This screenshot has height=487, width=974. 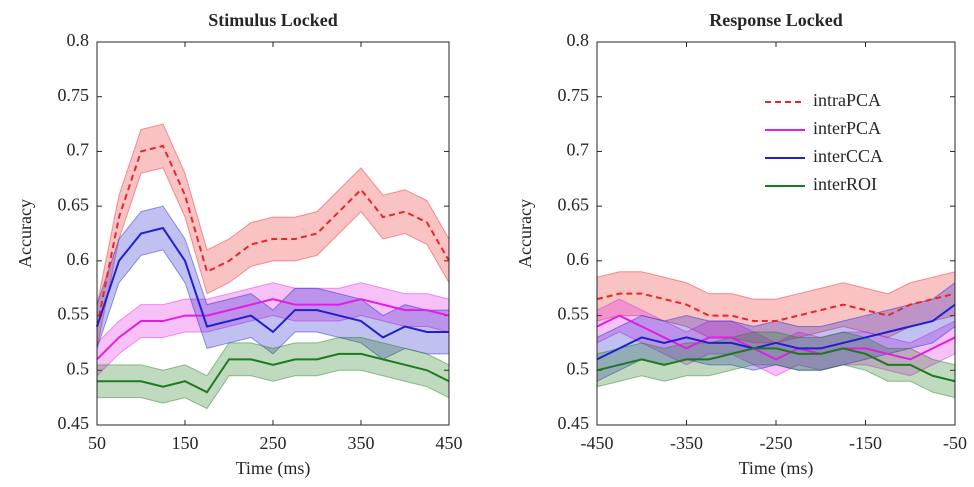 What do you see at coordinates (97, 443) in the screenshot?
I see `x-tick-label: 50` at bounding box center [97, 443].